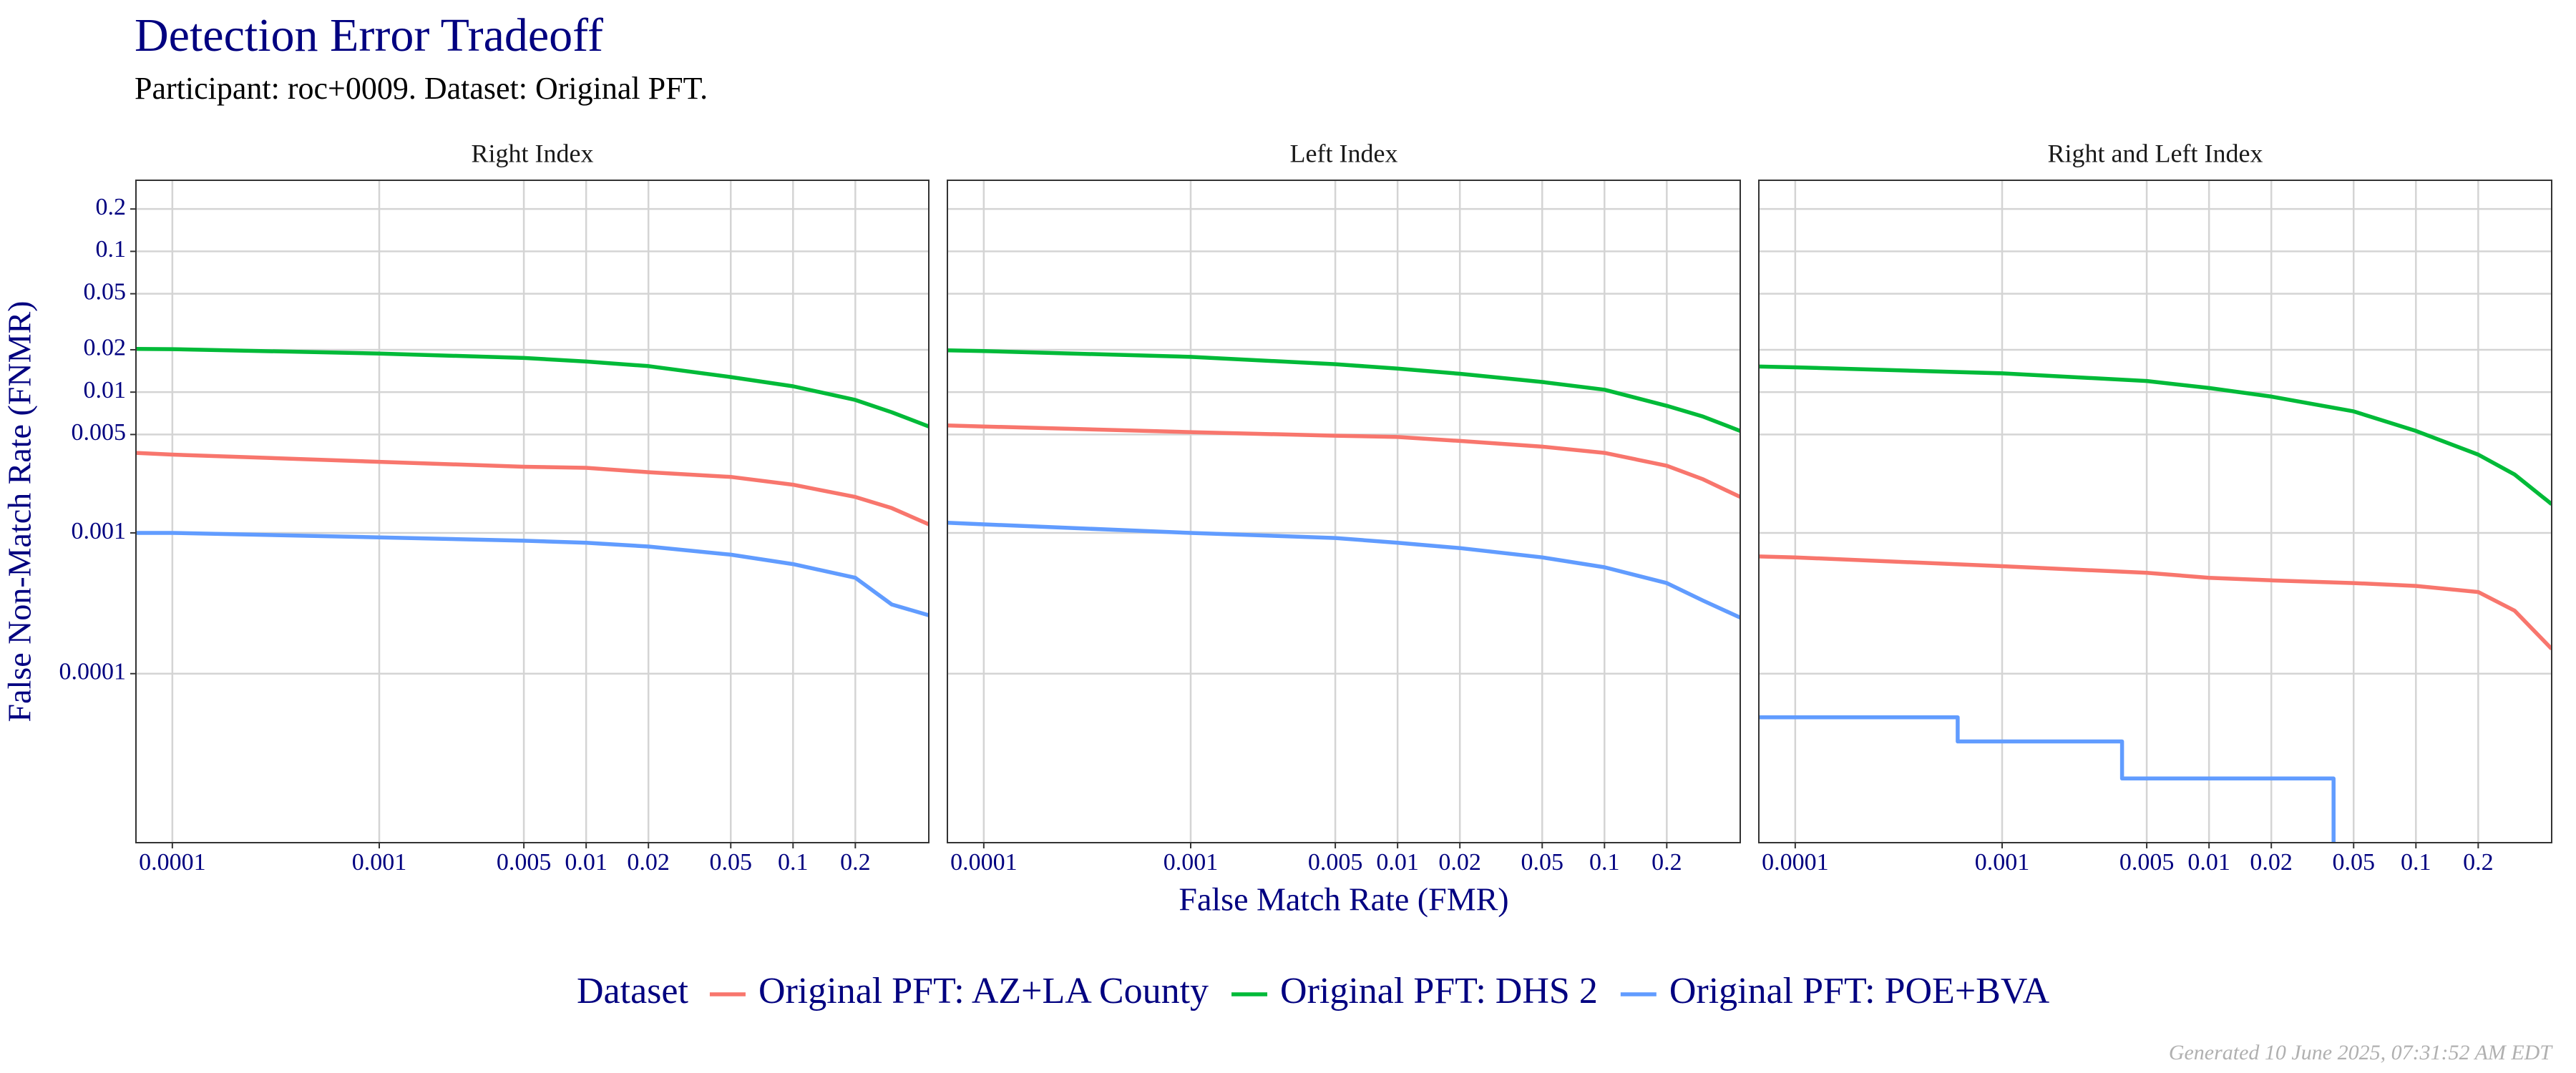 This screenshot has height=1073, width=2576. Describe the element at coordinates (2361, 1052) in the screenshot. I see `footer: Generated 10 June 2025, 07:31:52 AM EDT` at that location.